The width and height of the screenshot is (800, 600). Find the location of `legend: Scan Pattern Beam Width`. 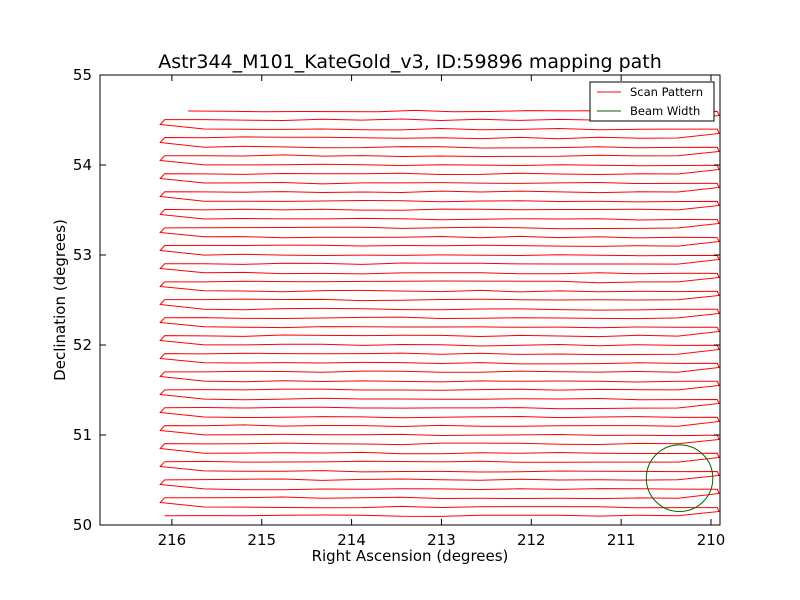

legend: Scan Pattern Beam Width is located at coordinates (652, 101).